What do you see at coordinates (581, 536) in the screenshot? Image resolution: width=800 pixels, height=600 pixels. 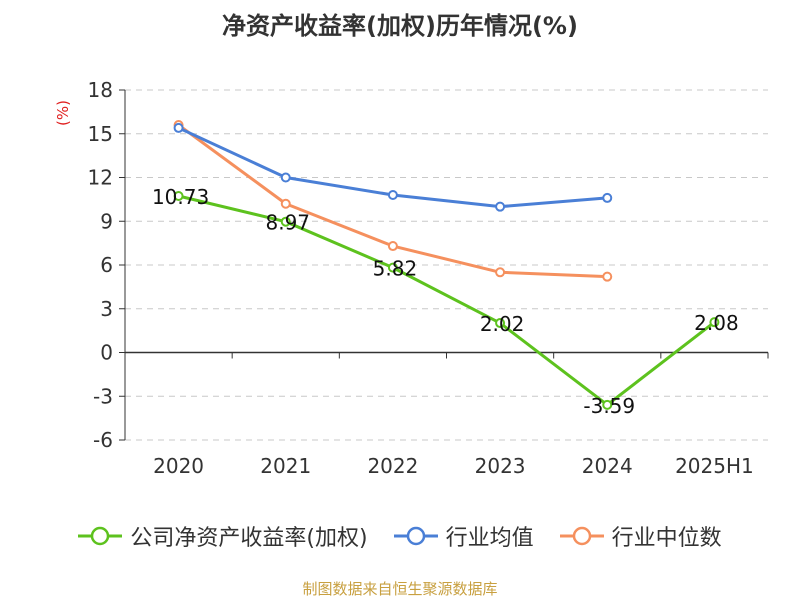 I see `legend-marker-industry-median` at bounding box center [581, 536].